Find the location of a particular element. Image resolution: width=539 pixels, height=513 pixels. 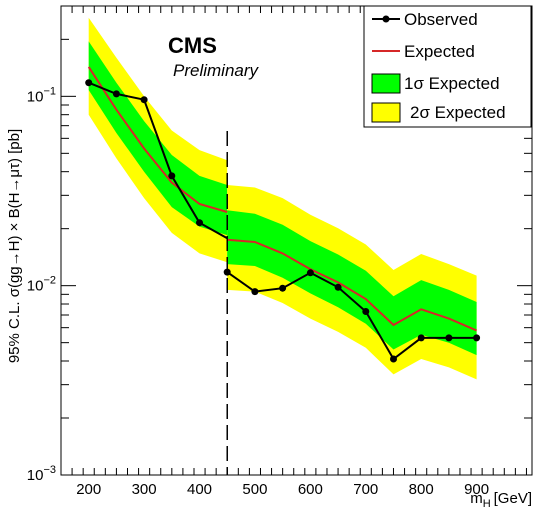

y-axis-title: 95% C.L. σ(gg→H) × B(H→μτ) [pb] is located at coordinates (14, 246).